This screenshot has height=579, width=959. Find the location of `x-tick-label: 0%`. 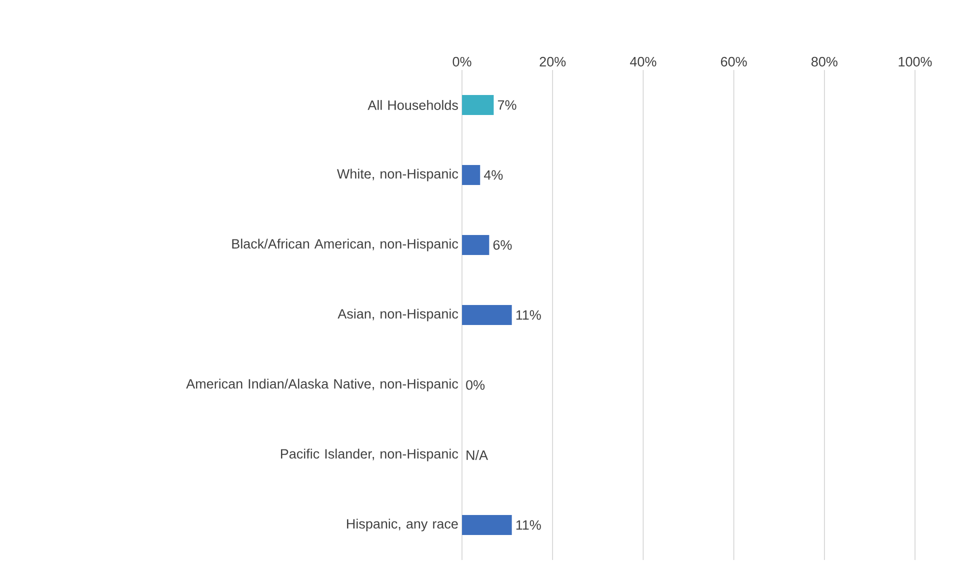

x-tick-label: 0% is located at coordinates (462, 61).